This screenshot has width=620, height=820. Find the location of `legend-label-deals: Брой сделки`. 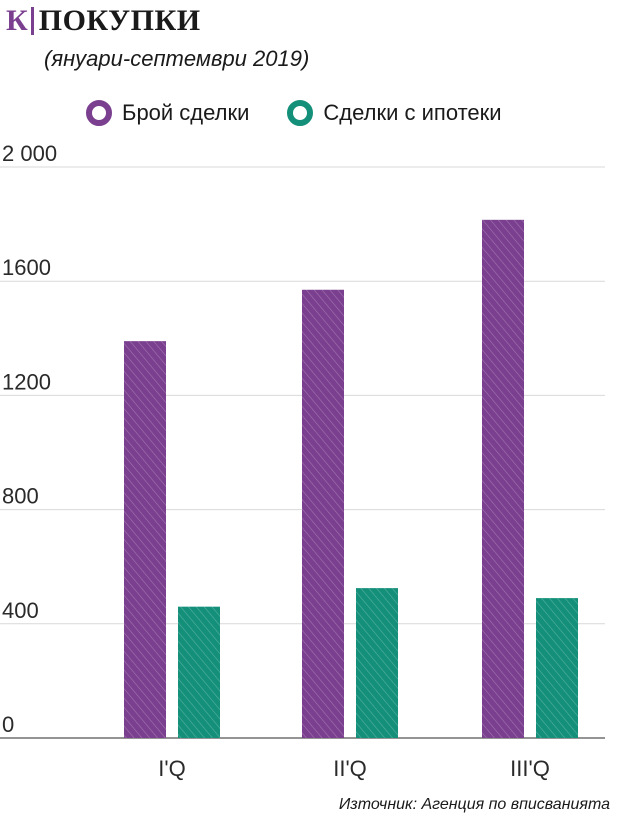

legend-label-deals: Брой сделки is located at coordinates (186, 112).